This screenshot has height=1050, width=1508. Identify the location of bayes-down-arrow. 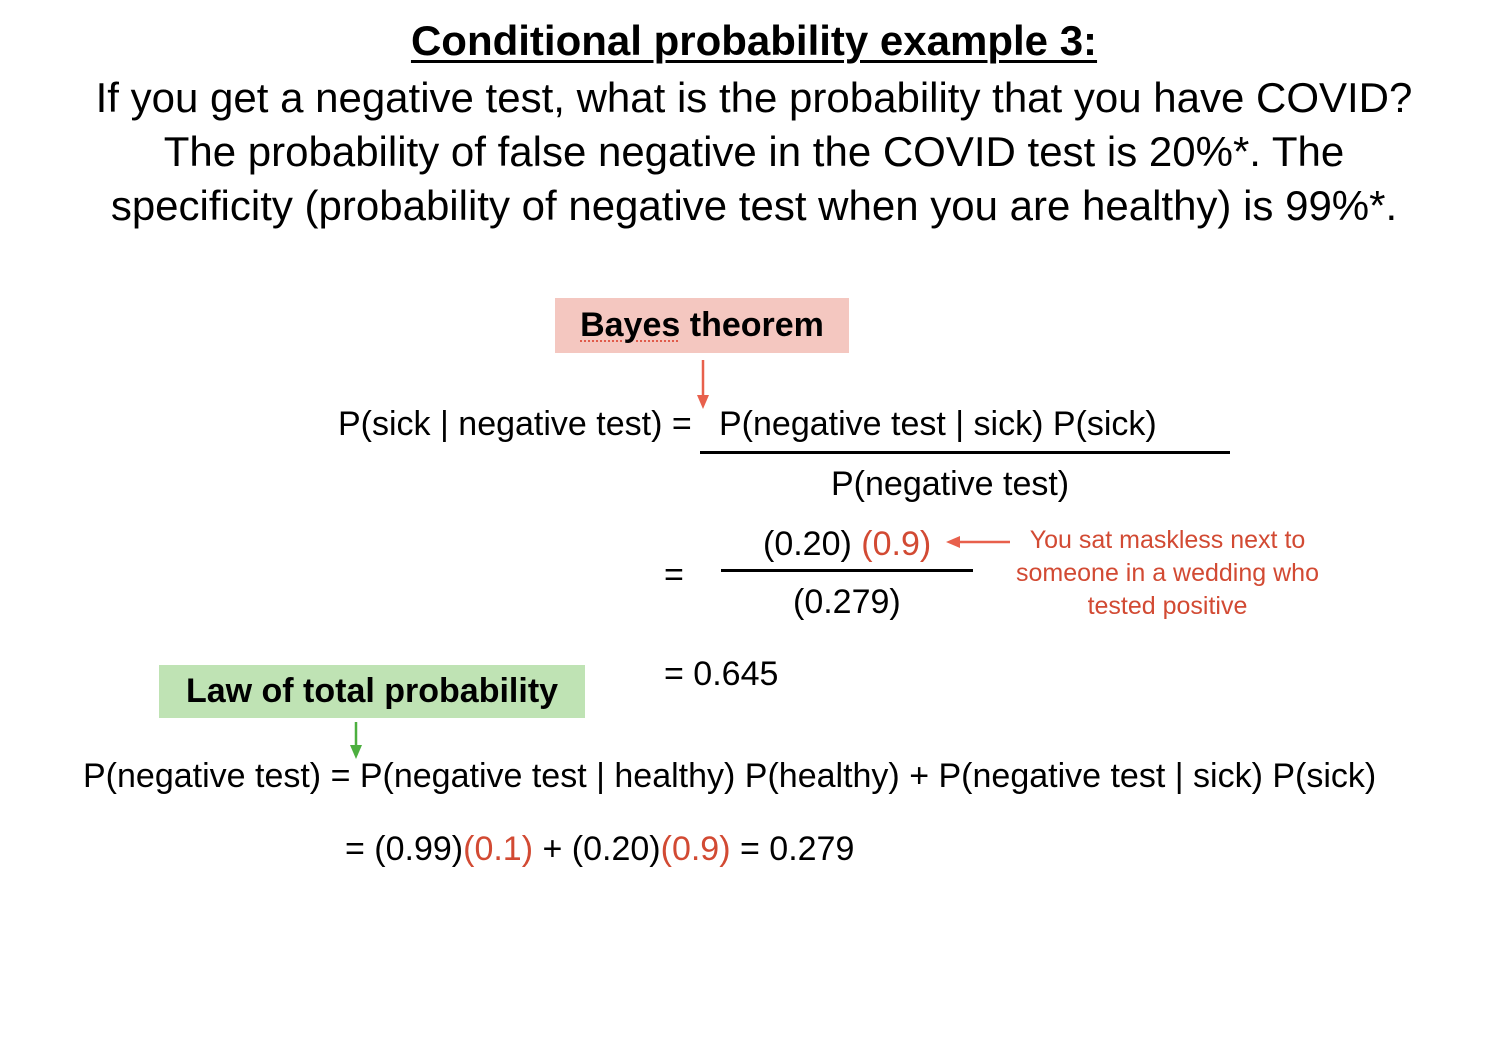
(703, 384).